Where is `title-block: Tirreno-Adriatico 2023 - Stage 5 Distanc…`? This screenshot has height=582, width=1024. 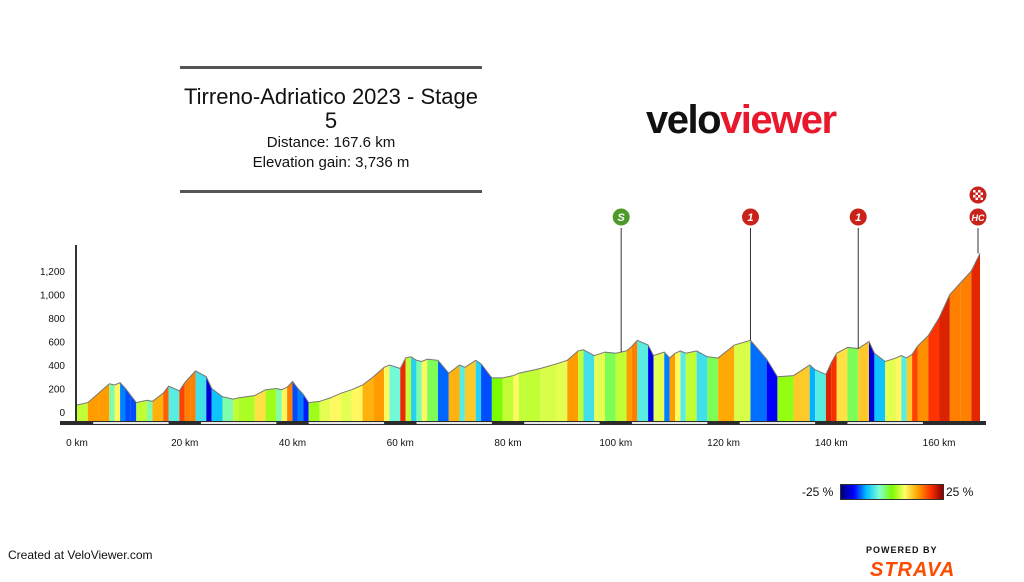 title-block: Tirreno-Adriatico 2023 - Stage 5 Distanc… is located at coordinates (331, 129).